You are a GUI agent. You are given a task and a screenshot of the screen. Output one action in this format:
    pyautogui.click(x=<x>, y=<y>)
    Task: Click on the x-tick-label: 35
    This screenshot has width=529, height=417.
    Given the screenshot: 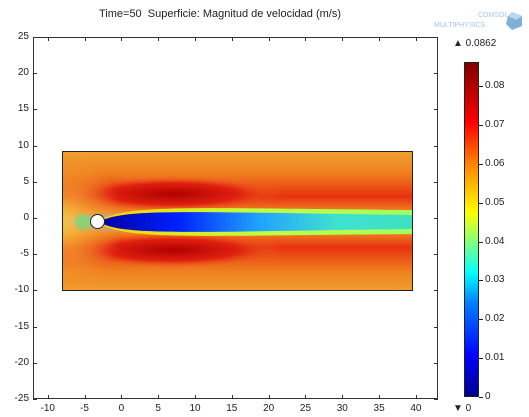 What is the action you would take?
    pyautogui.click(x=379, y=408)
    